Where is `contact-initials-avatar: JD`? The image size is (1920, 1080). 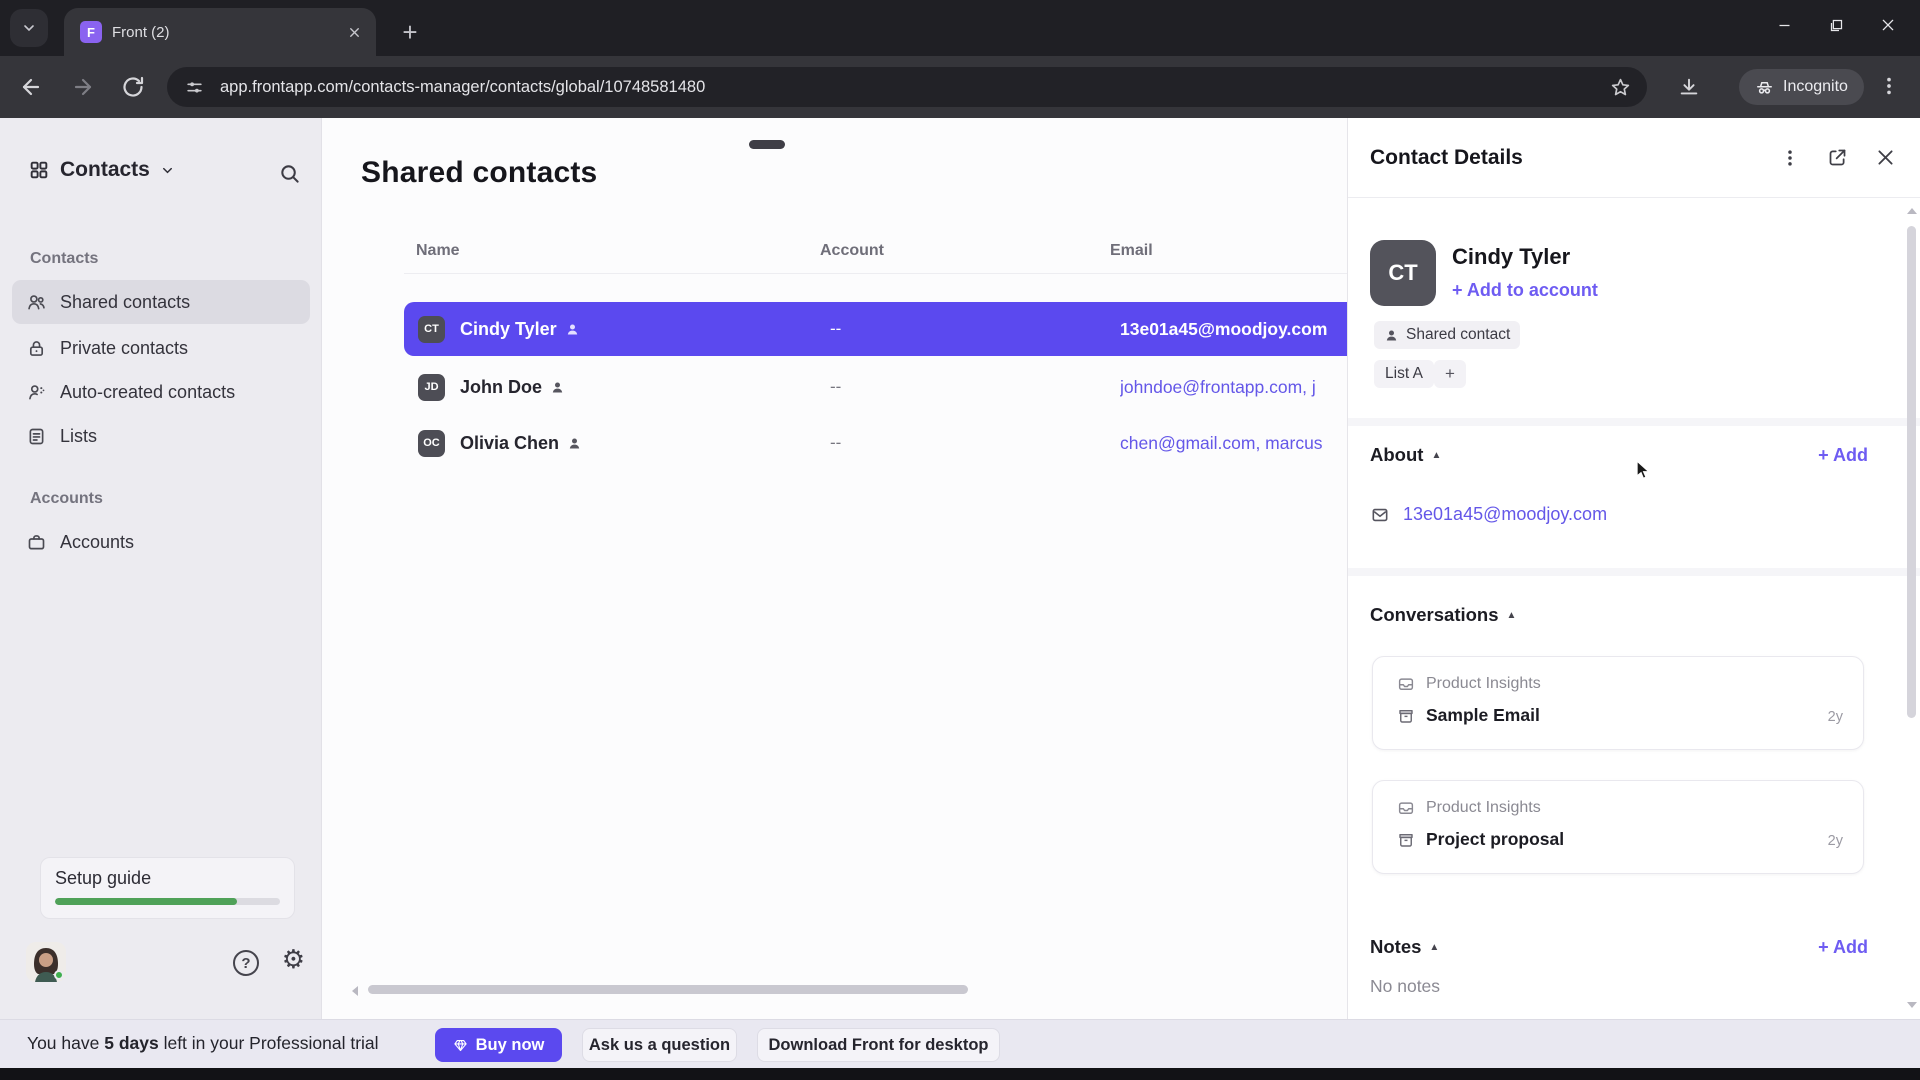
contact-initials-avatar: JD is located at coordinates (431, 387).